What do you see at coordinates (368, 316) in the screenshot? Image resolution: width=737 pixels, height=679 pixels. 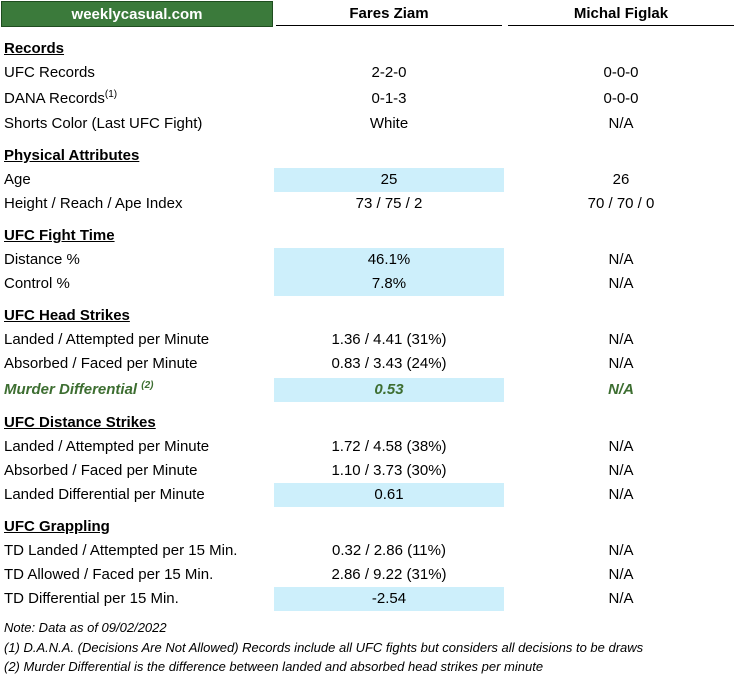 I see `section-head-strikes: UFC Head Strikes` at bounding box center [368, 316].